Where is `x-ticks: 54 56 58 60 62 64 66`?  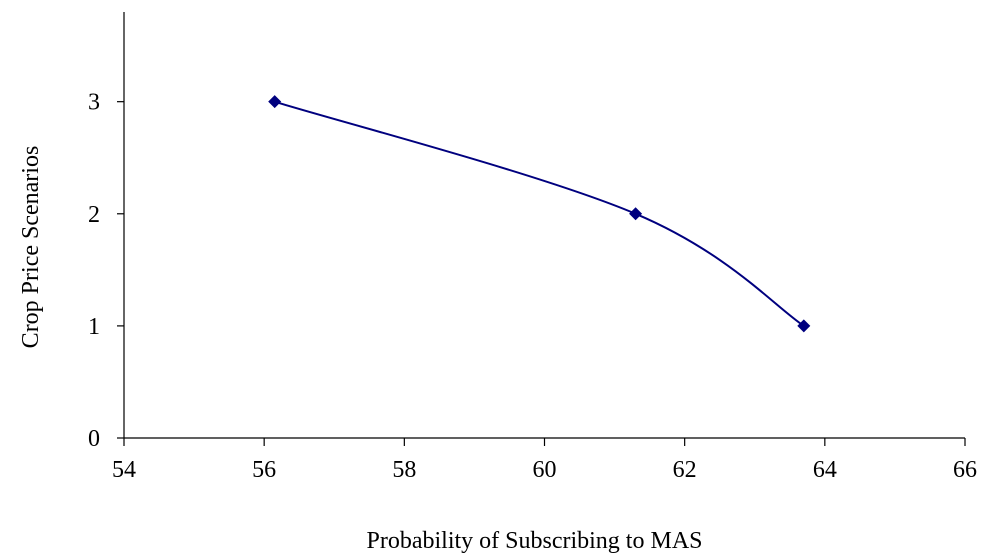
x-ticks: 54 56 58 60 62 64 66 is located at coordinates (544, 460).